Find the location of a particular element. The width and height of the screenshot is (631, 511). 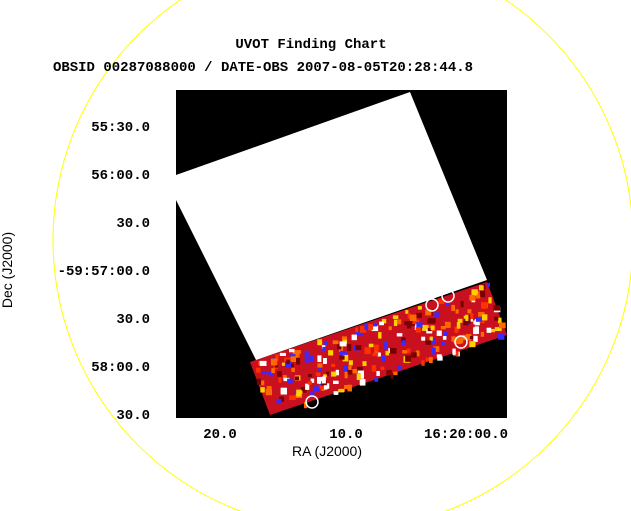

title: UVOT Finding Chart is located at coordinates (310, 45).